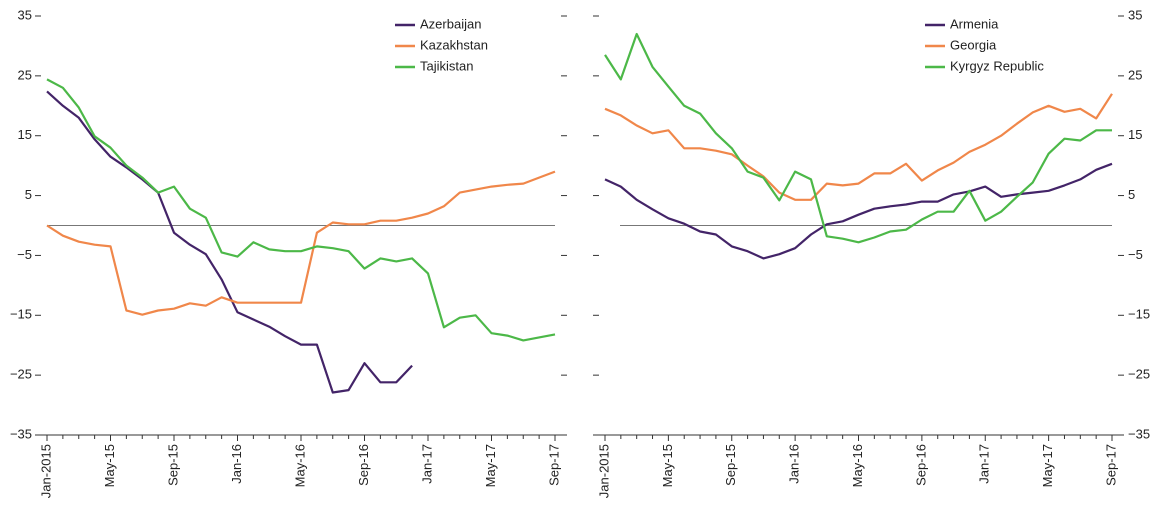 Image resolution: width=1153 pixels, height=513 pixels. Describe the element at coordinates (454, 44) in the screenshot. I see `legend-label: Kazakhstan` at that location.